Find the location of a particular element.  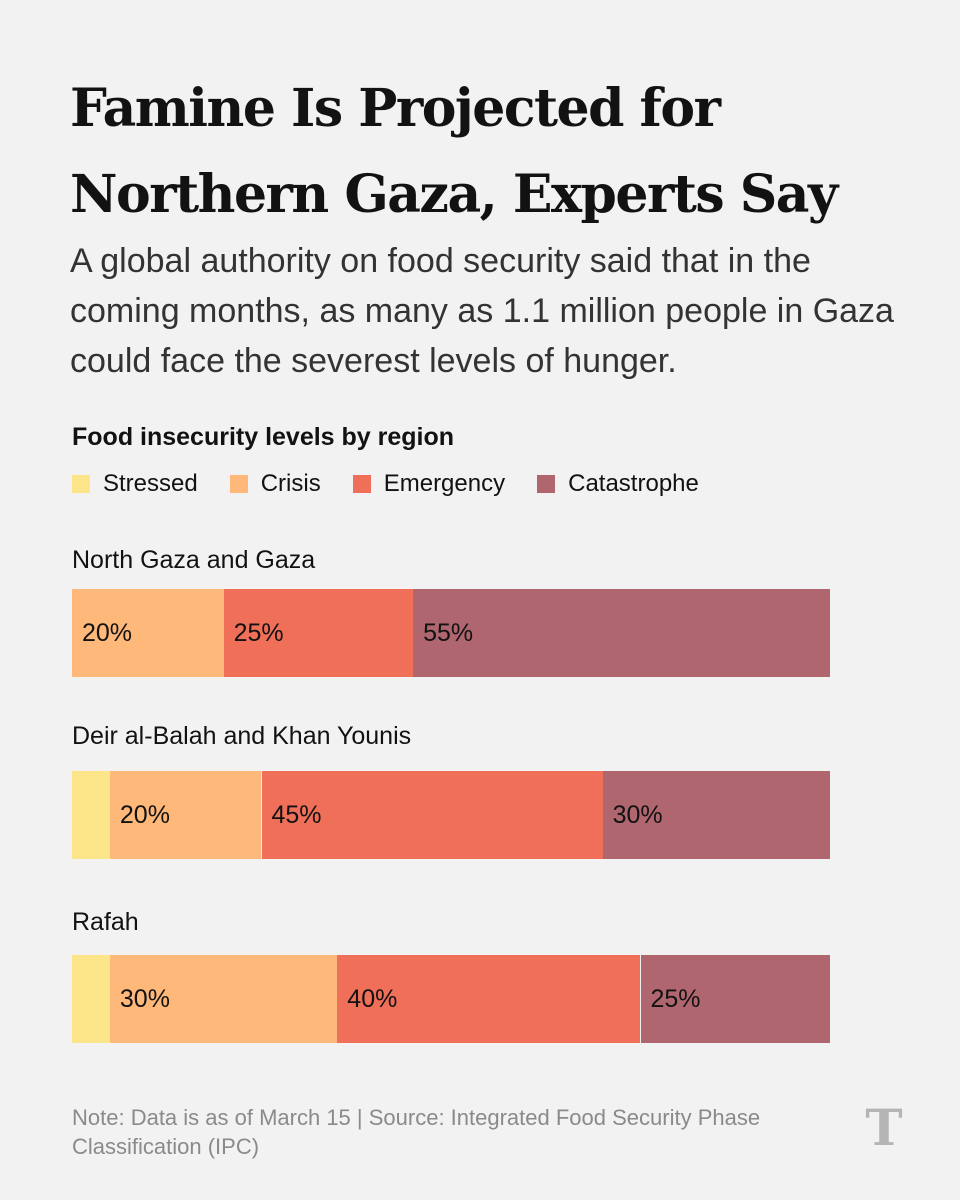

legend-item-emergency: Emergency is located at coordinates (429, 484).